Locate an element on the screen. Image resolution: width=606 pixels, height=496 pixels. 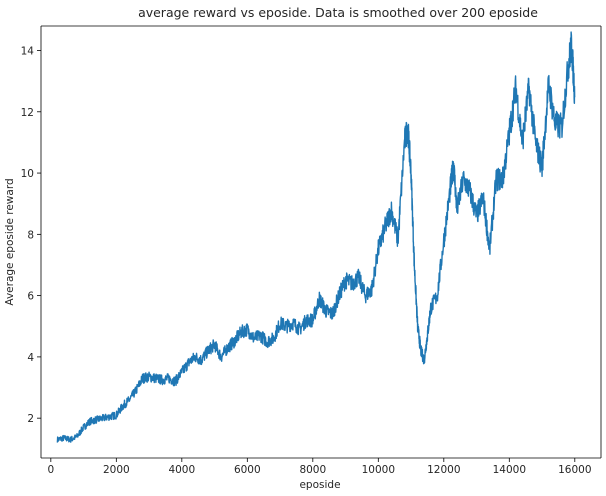
x-tick-label: 6000 is located at coordinates (247, 470).